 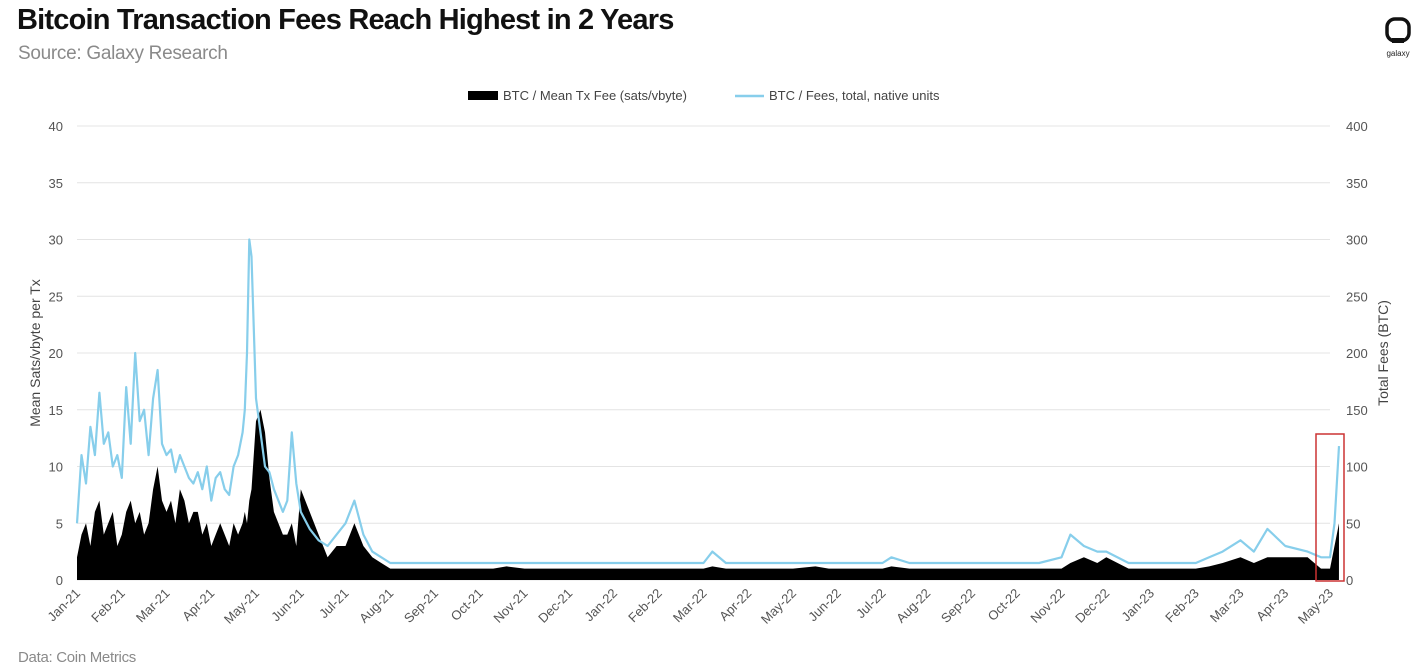 I want to click on left-tick-label: 15, so click(x=56, y=410).